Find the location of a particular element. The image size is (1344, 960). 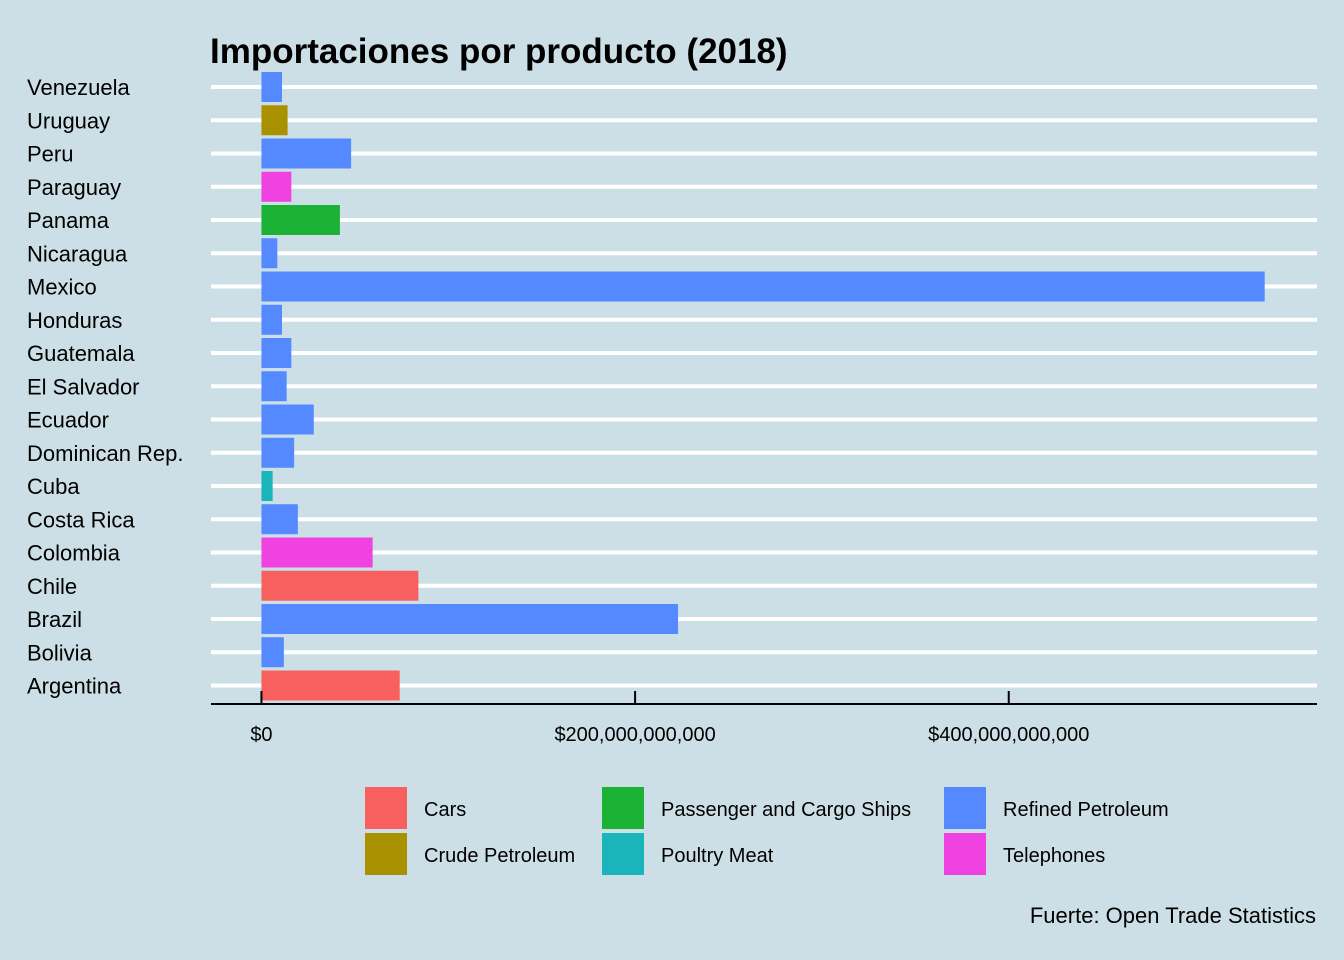

bar-venezuela is located at coordinates (271, 87).